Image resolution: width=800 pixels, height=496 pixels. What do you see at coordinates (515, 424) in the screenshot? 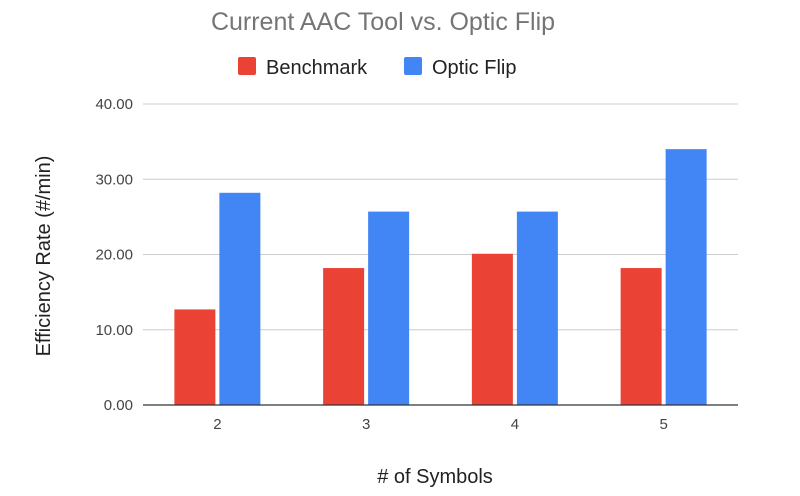
I see `x-tick-label: 4` at bounding box center [515, 424].